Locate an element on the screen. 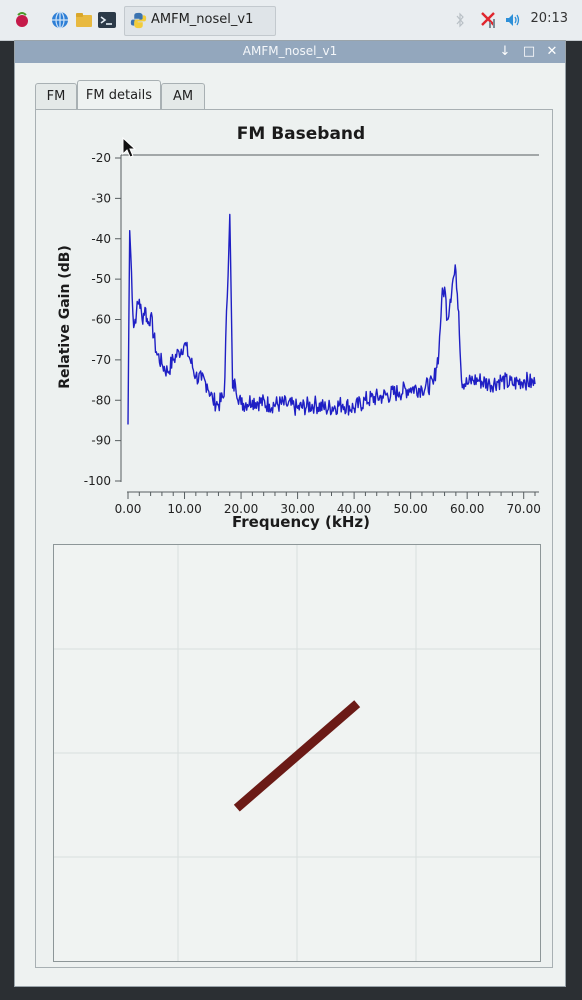 The image size is (582, 1000). tab-fm-details: FM details is located at coordinates (119, 95).